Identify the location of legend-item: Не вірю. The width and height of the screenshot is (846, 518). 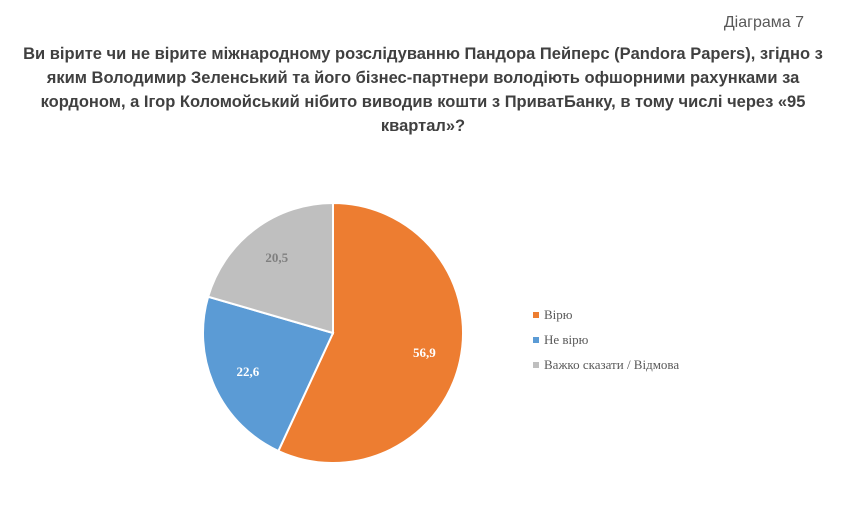
(606, 339).